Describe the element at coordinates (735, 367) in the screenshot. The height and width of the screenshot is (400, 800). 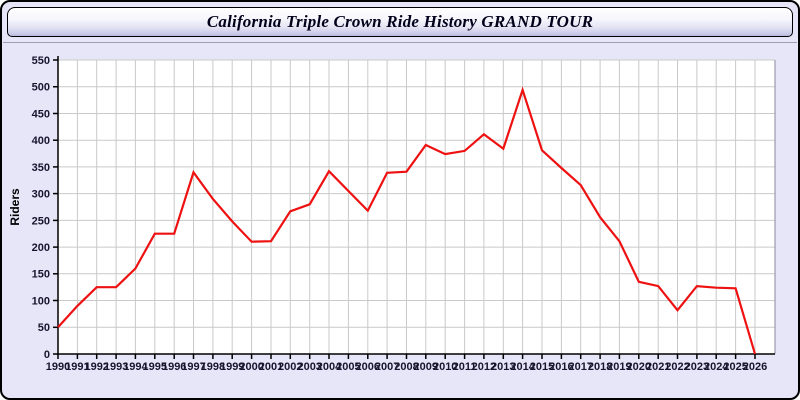
I see `x-tick-label: 2025` at that location.